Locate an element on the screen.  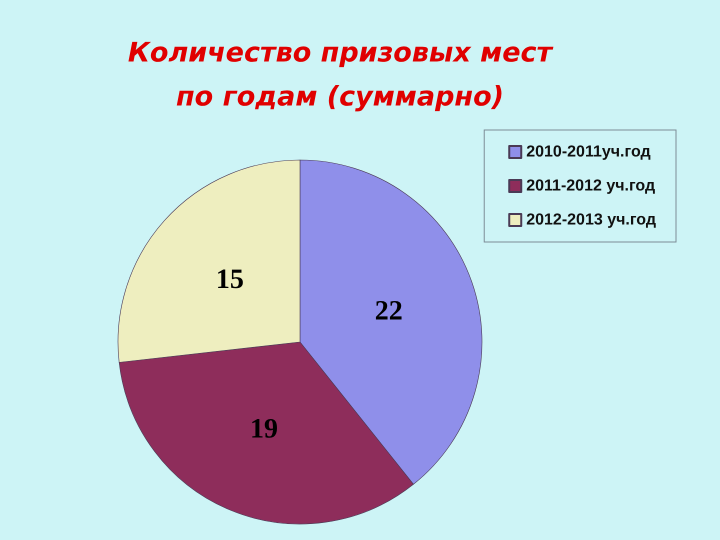
data-label: 15 is located at coordinates (230, 279).